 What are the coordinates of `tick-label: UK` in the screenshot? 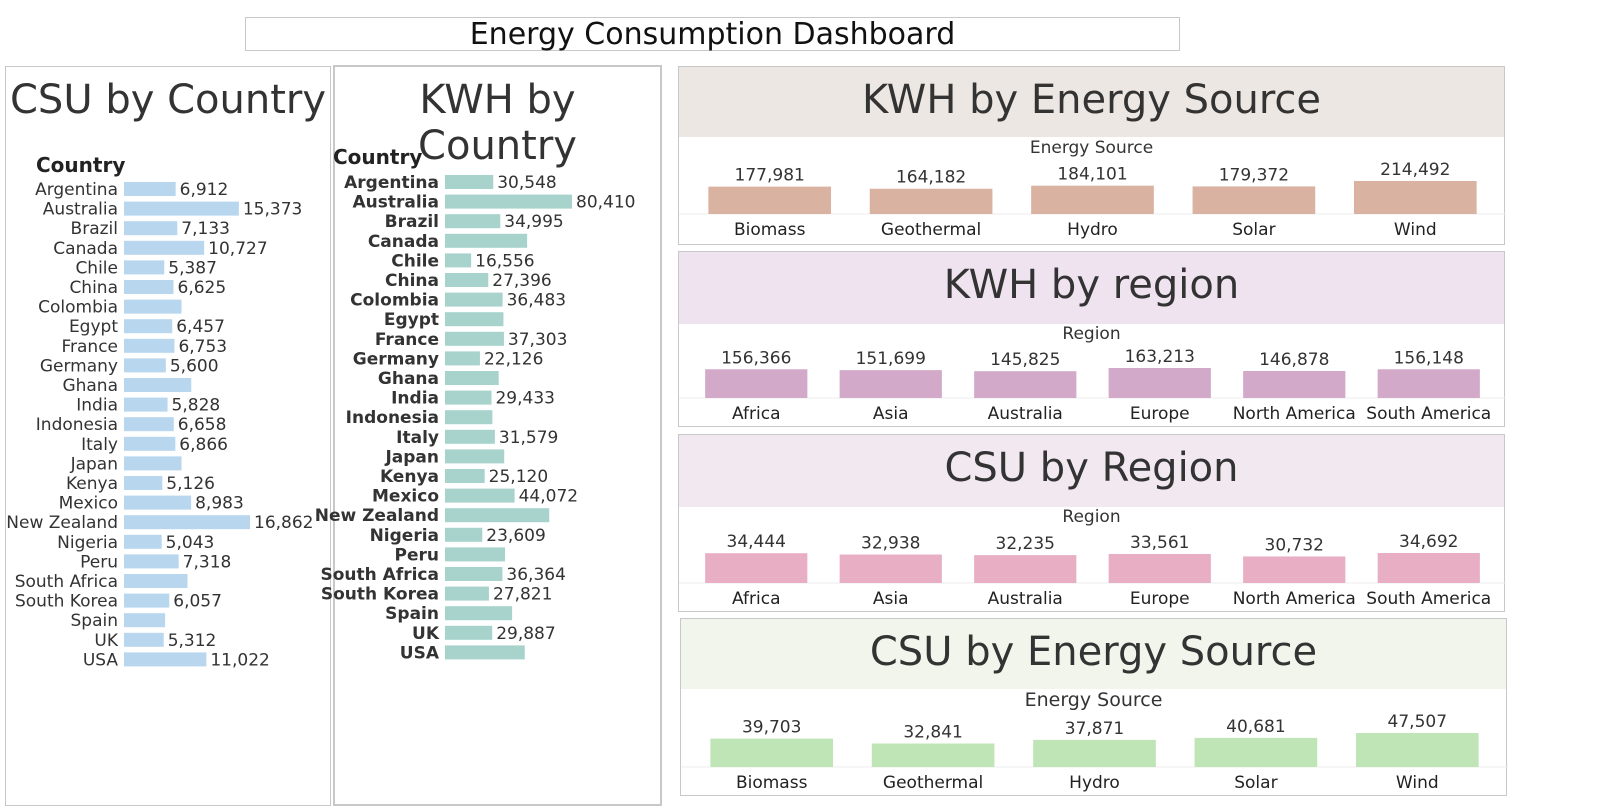 It's located at (106, 641).